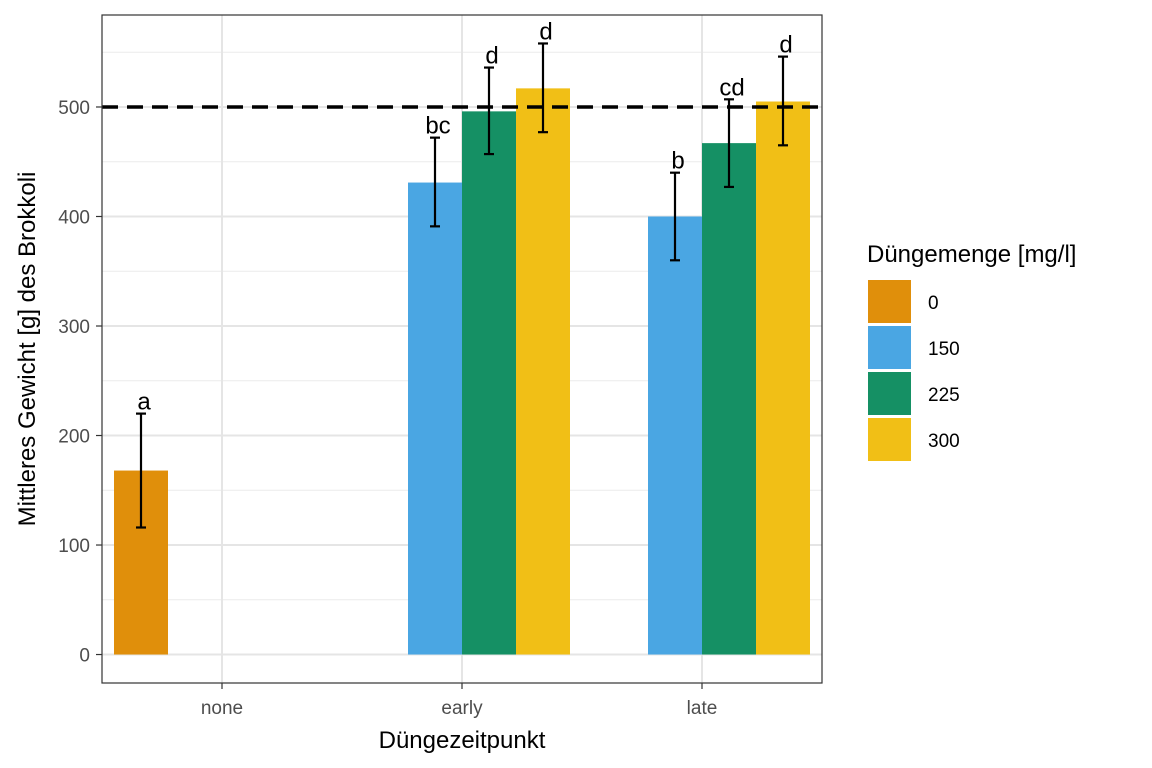 This screenshot has width=1152, height=768. I want to click on x-tick-label: early, so click(462, 708).